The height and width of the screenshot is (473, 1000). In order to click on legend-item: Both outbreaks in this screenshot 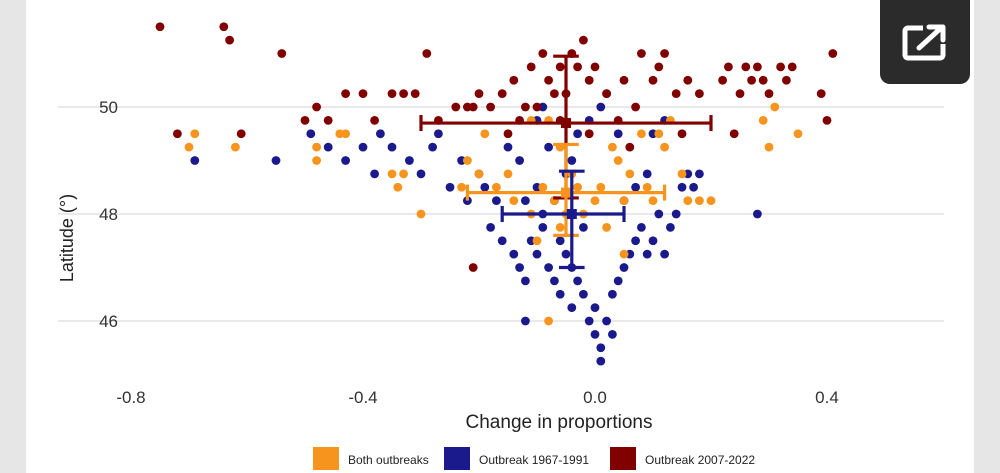, I will do `click(371, 458)`.